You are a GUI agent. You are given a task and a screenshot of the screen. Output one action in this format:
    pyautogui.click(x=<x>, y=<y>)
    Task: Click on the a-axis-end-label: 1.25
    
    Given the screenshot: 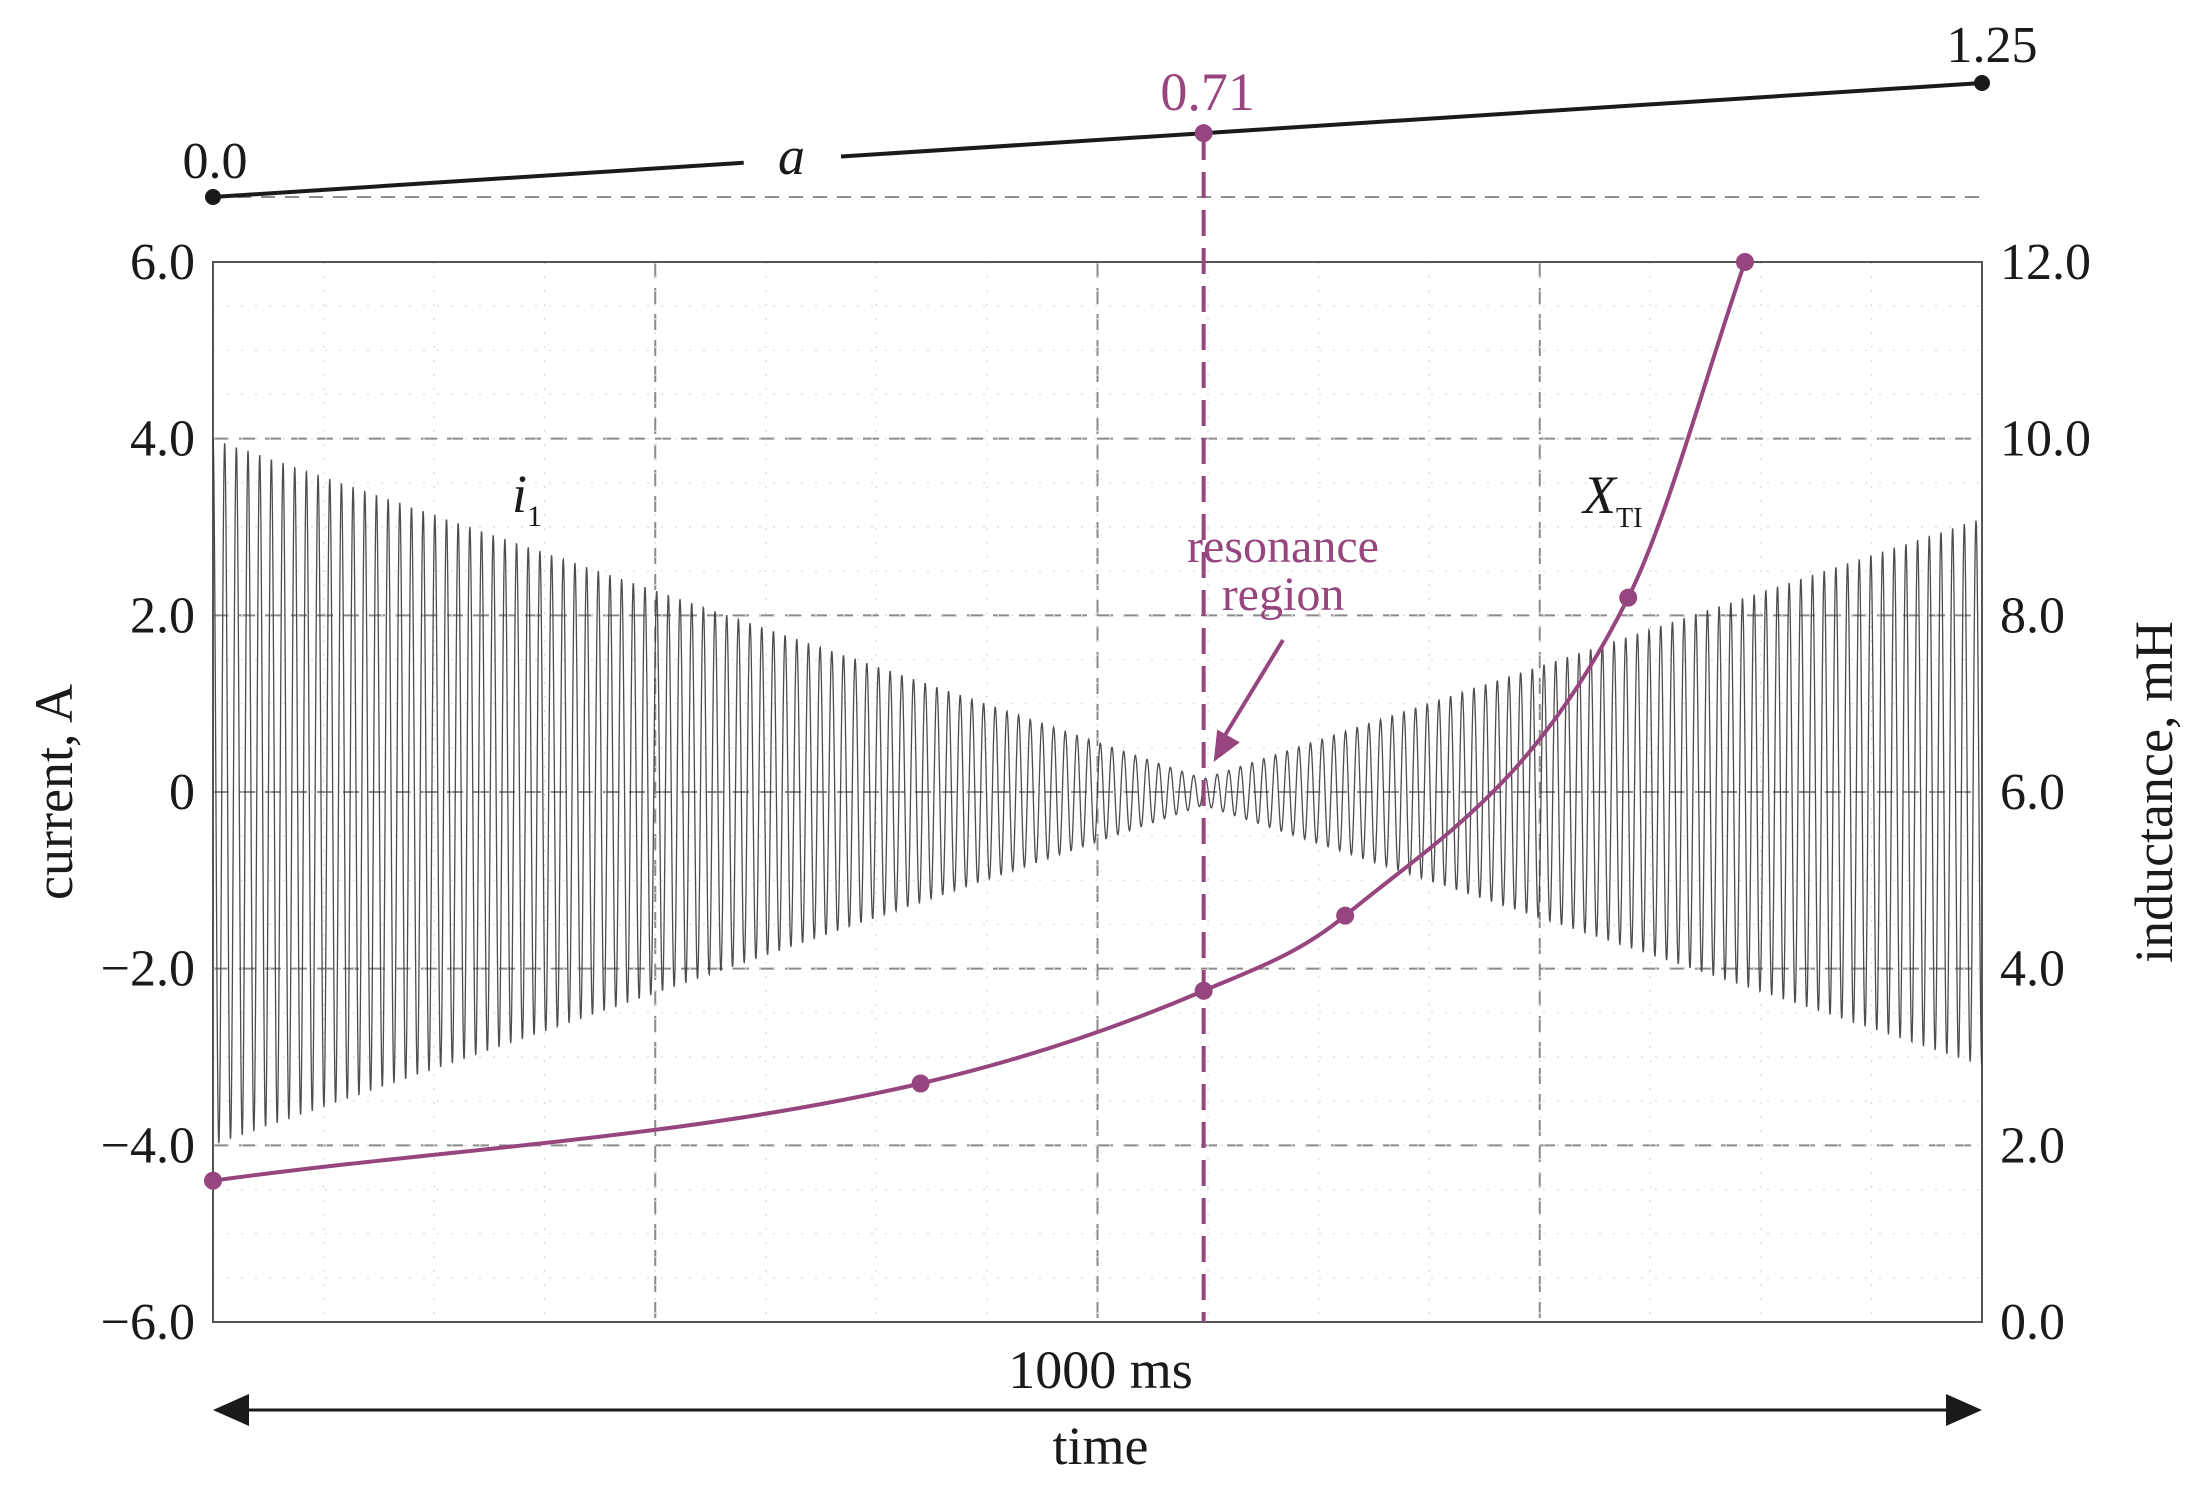 What is the action you would take?
    pyautogui.click(x=1992, y=45)
    